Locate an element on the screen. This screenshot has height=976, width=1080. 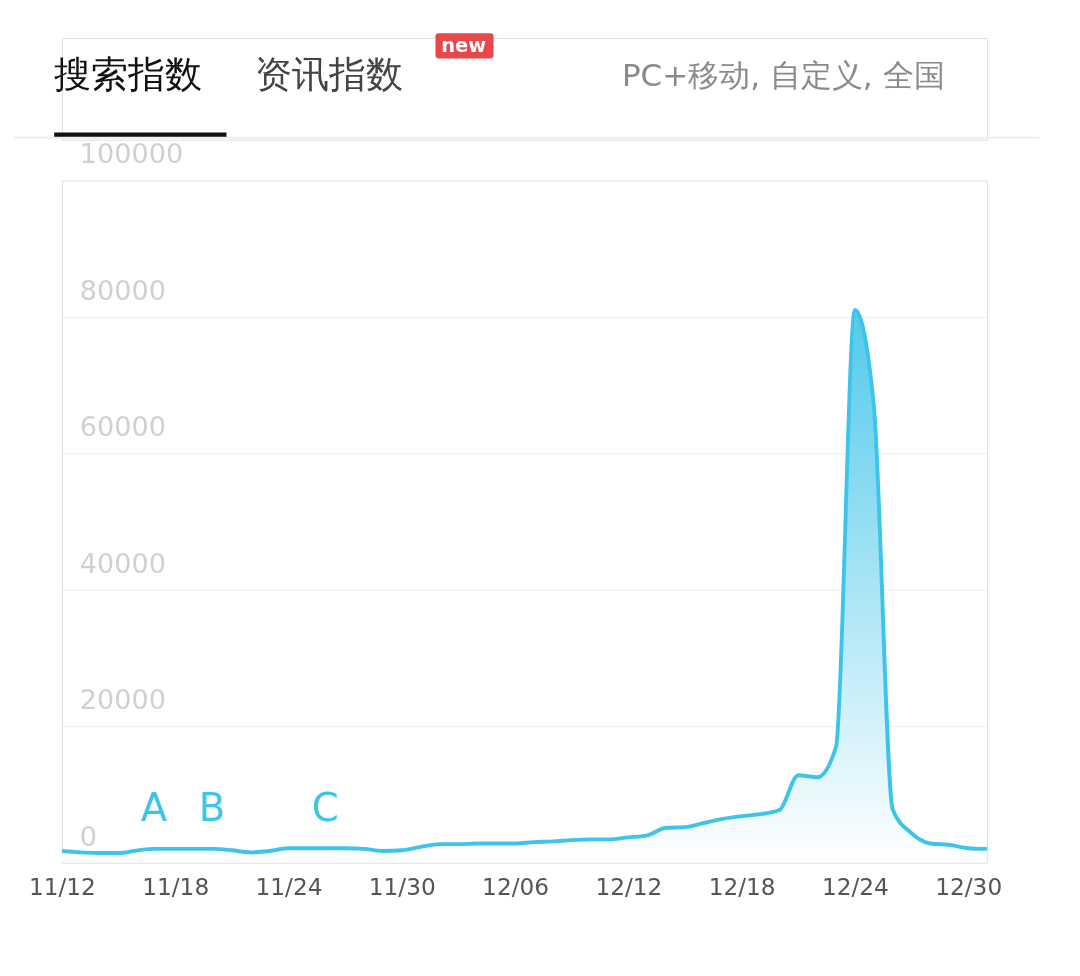
annotation: A is located at coordinates (154, 807).